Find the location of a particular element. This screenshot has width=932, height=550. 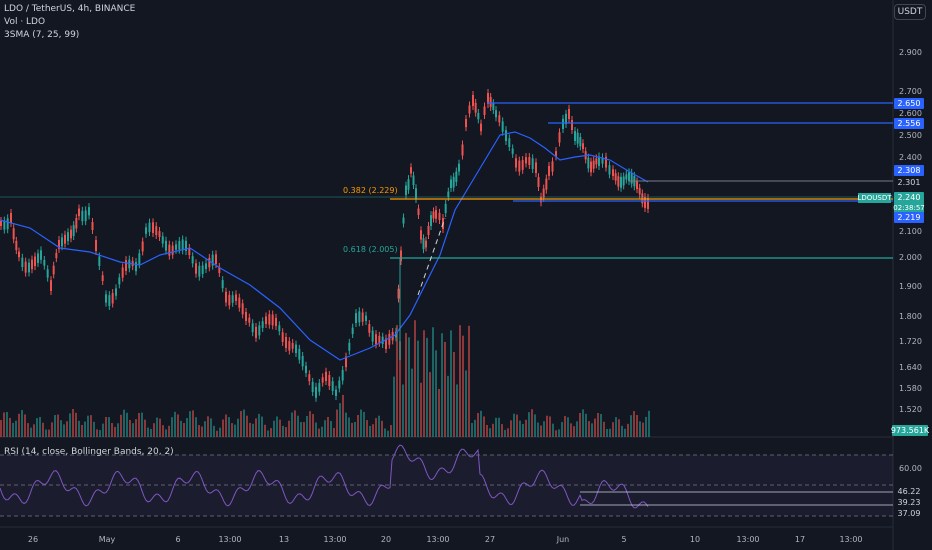

currency-button: USDT is located at coordinates (910, 12).